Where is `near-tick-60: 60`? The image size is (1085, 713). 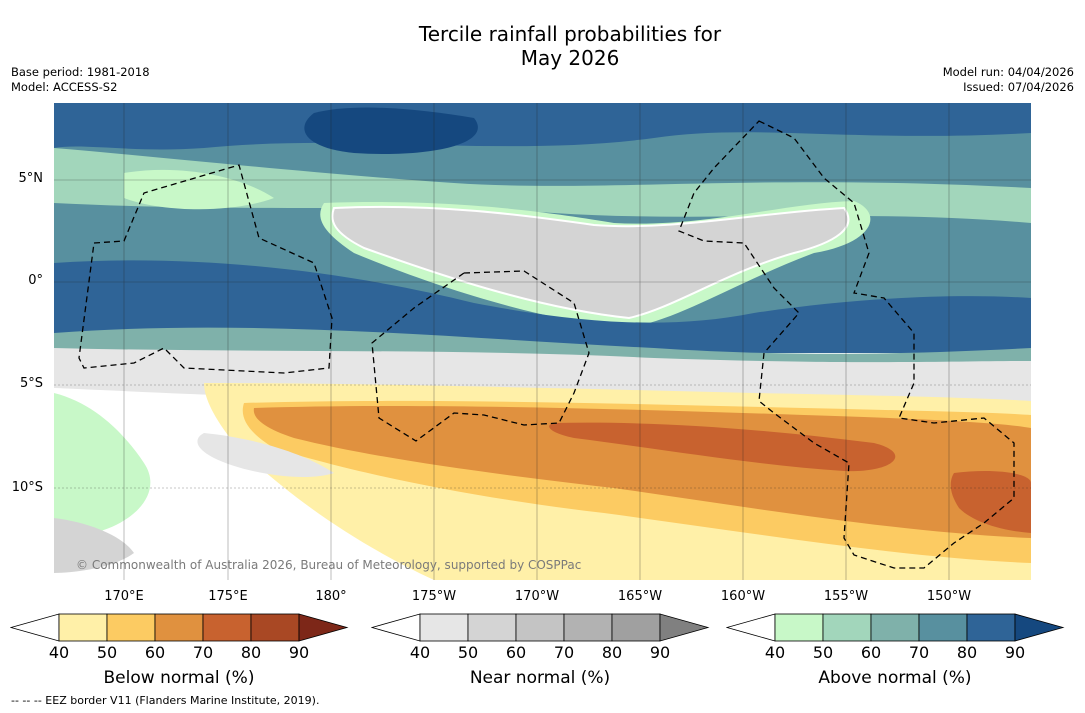 near-tick-60: 60 is located at coordinates (516, 652).